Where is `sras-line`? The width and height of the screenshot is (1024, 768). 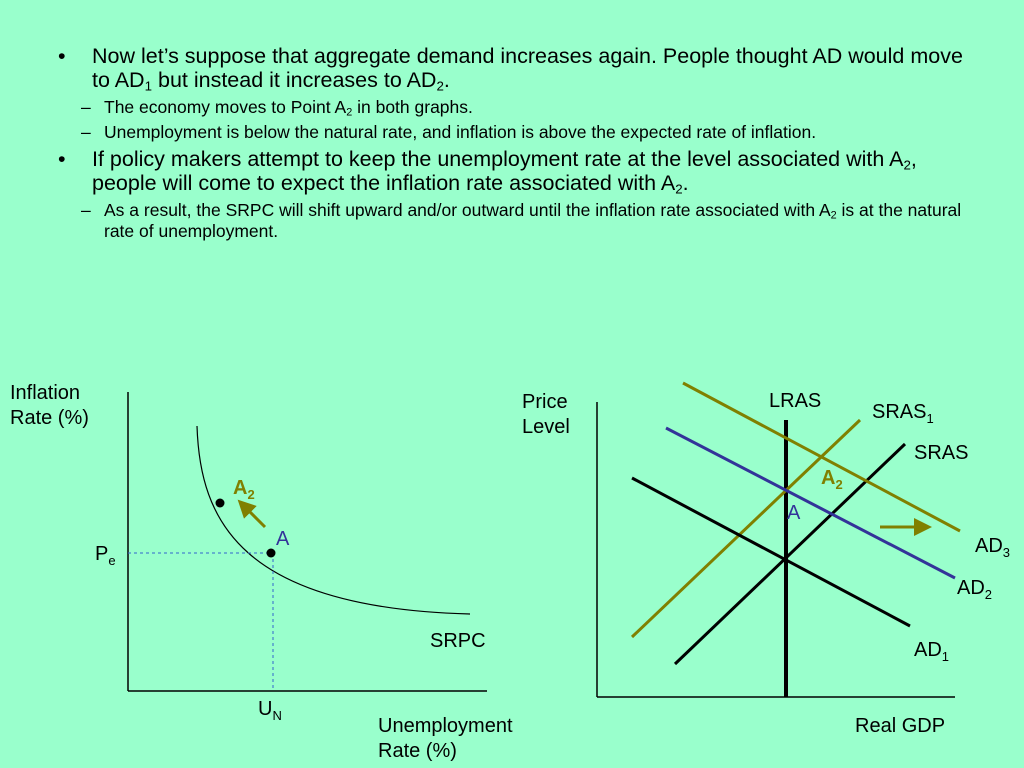
sras-line is located at coordinates (790, 554).